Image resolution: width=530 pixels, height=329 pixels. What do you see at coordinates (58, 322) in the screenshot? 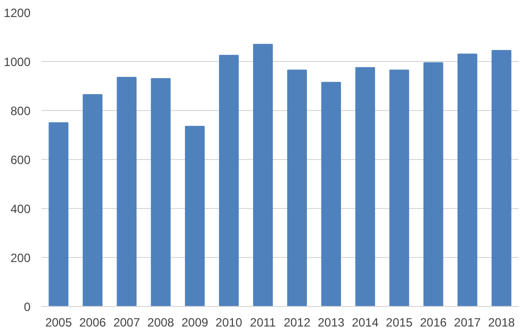
I see `x-tick-label: 2005` at bounding box center [58, 322].